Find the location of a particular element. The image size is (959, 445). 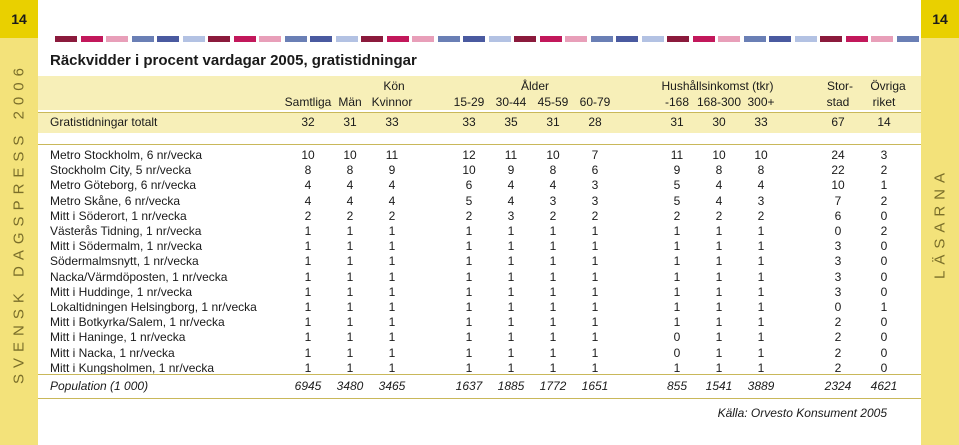

source-note: Källa: Orvesto Konsument 2005 is located at coordinates (802, 413).